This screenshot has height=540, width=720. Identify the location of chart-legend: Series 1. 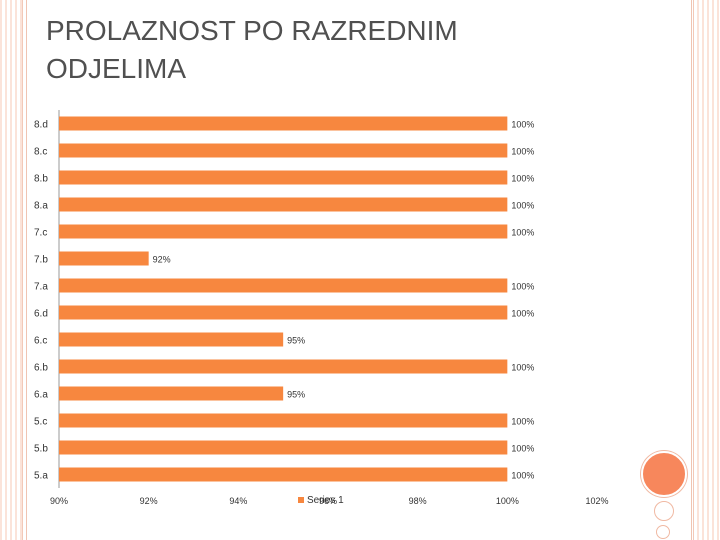
(321, 500).